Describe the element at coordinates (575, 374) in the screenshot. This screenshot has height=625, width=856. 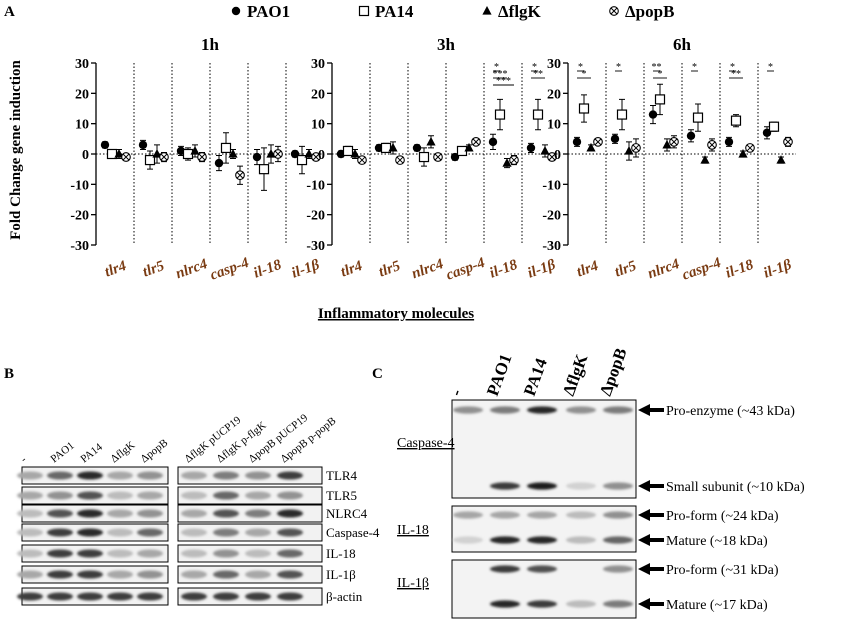
I see `blot-c-lane-label: ΔflgK` at that location.